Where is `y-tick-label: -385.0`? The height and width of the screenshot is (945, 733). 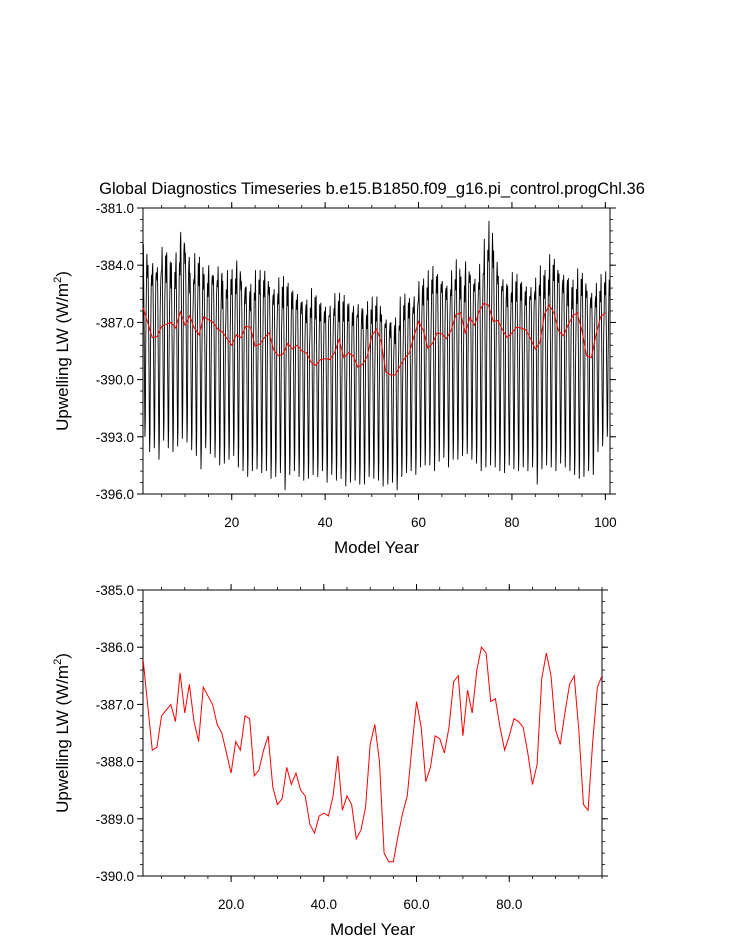 y-tick-label: -385.0 is located at coordinates (115, 590).